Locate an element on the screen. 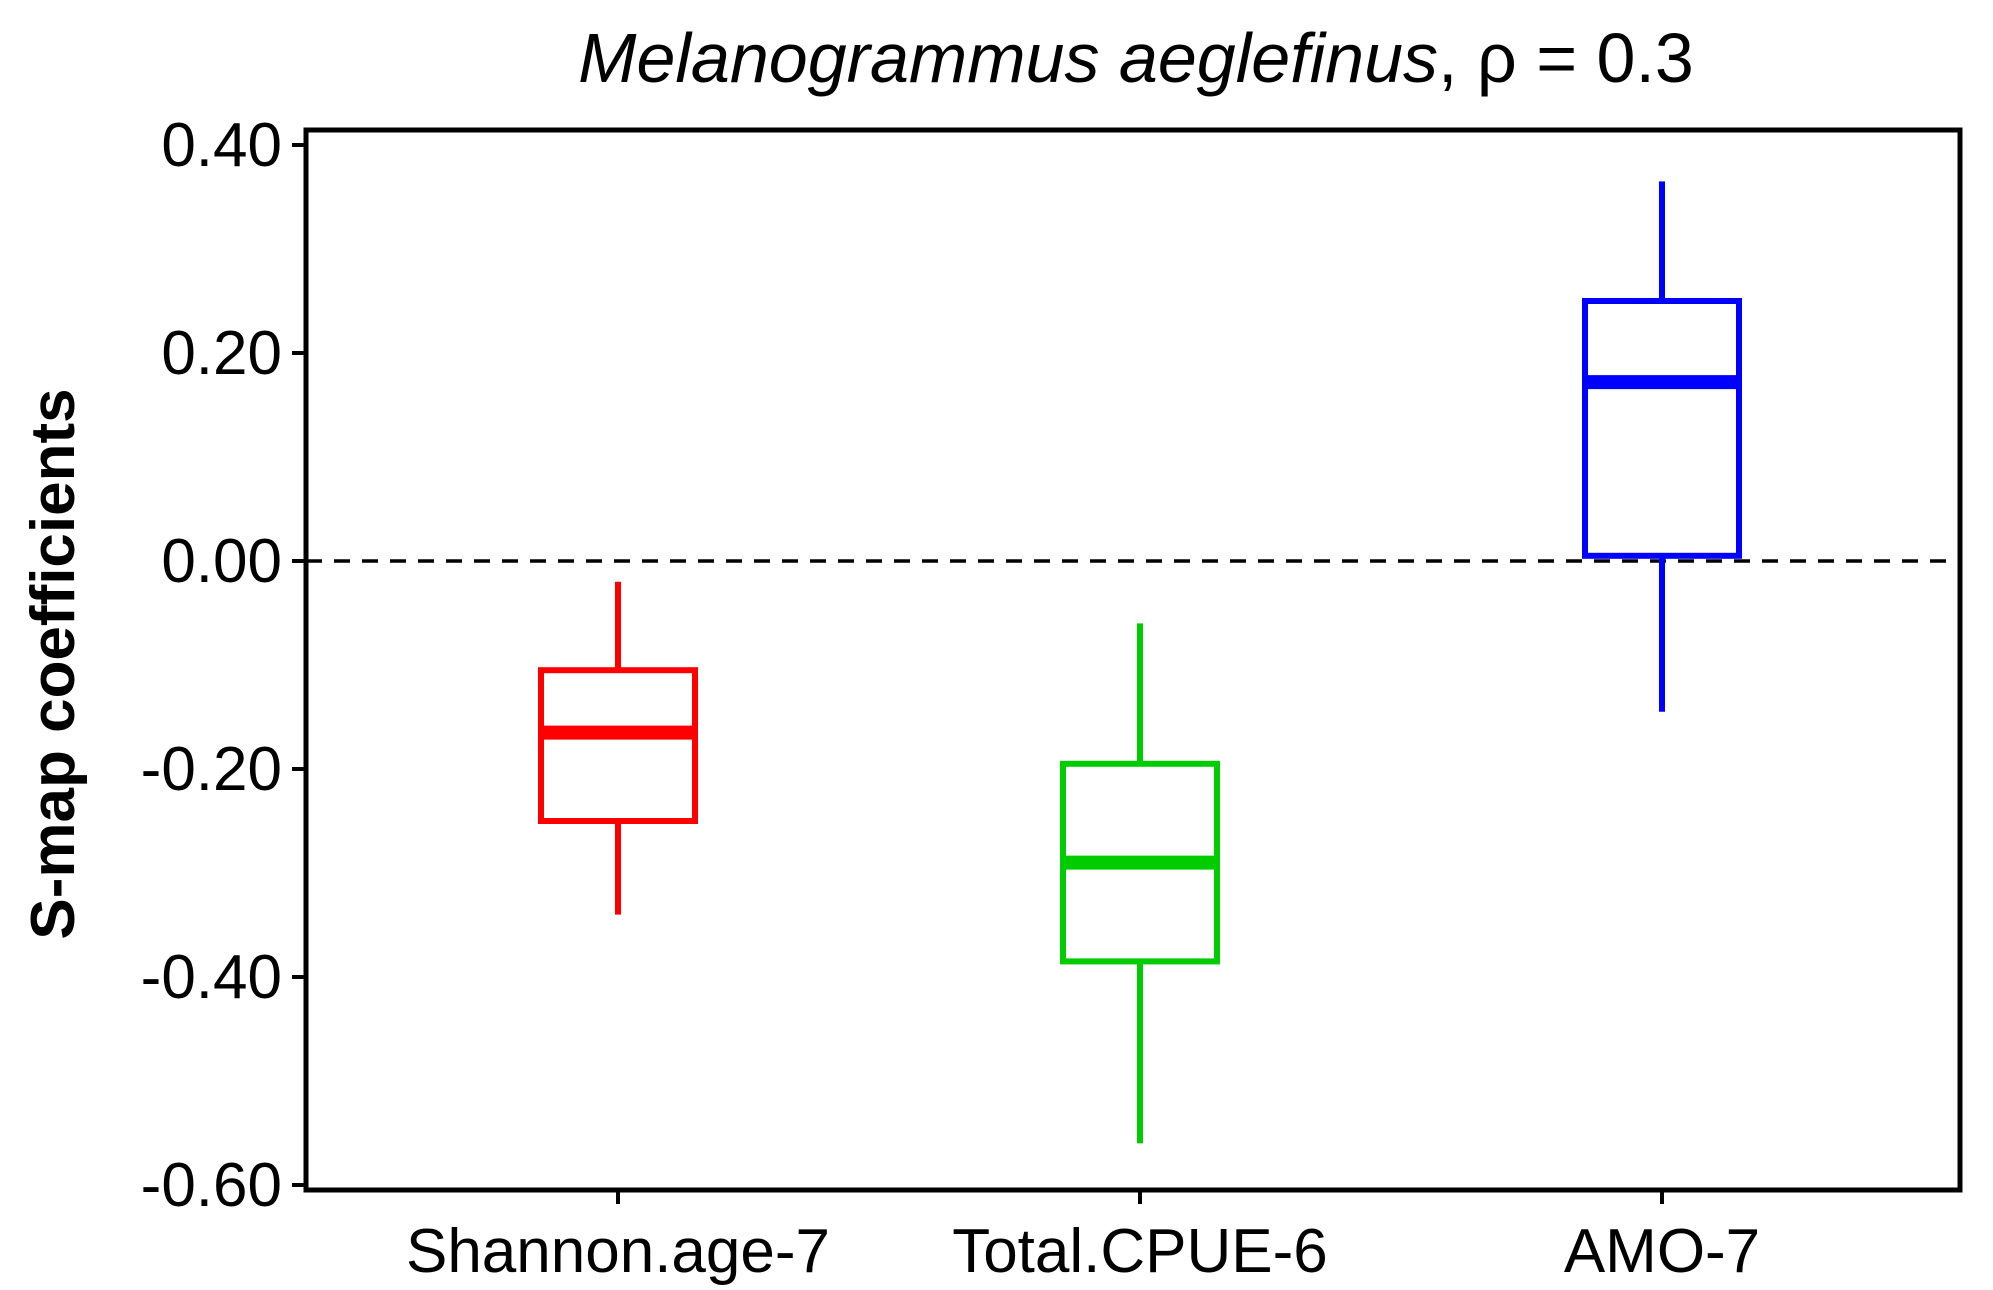  chart-title: Melanogrammus aeglefinus, ρ = 0.3 is located at coordinates (1136, 58).